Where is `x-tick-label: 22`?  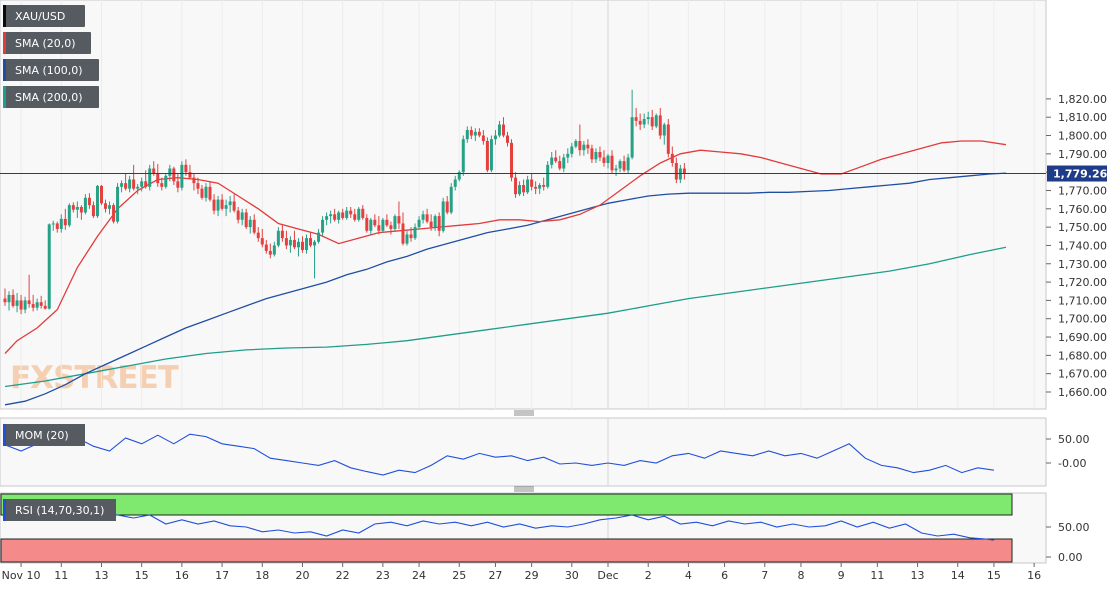 x-tick-label: 22 is located at coordinates (343, 575).